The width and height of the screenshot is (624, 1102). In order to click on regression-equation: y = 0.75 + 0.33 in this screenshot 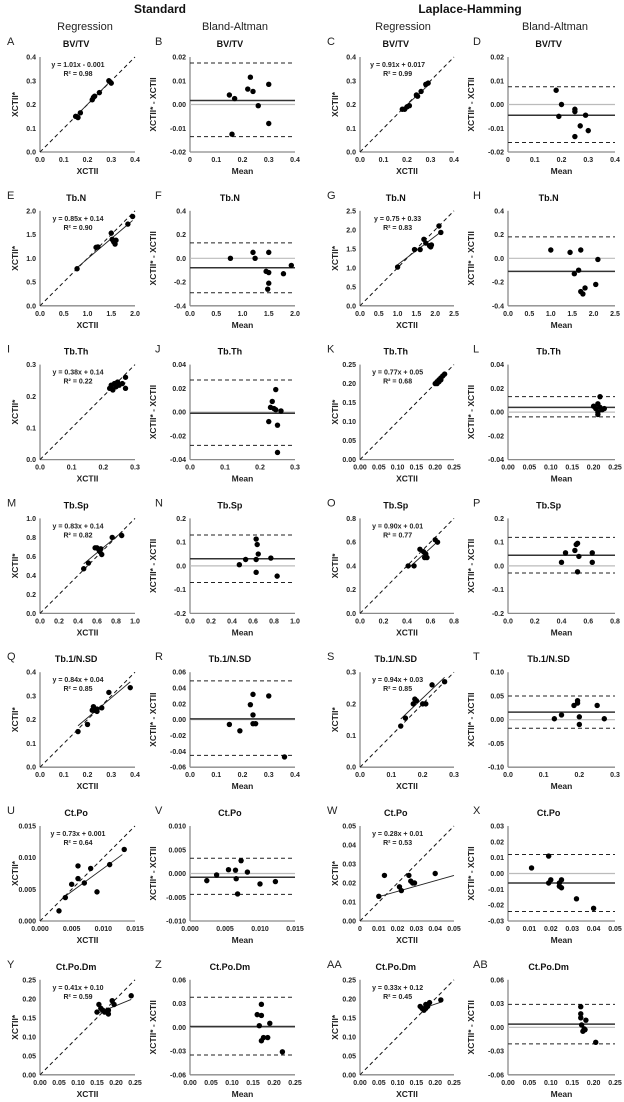, I will do `click(397, 219)`.